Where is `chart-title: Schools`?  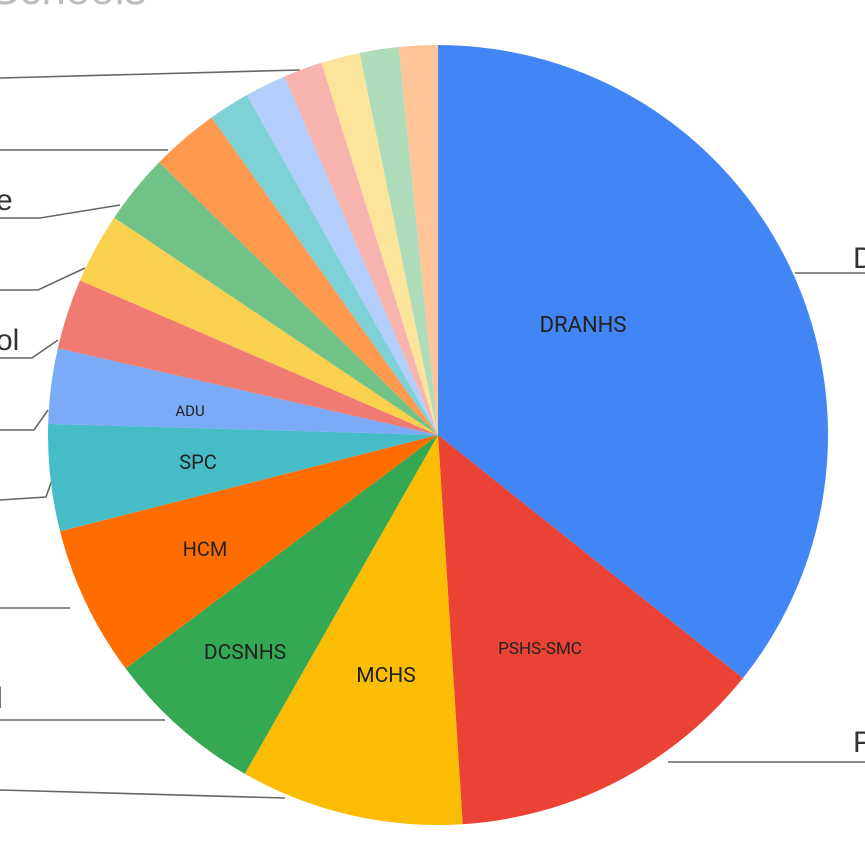
chart-title: Schools is located at coordinates (73, 7).